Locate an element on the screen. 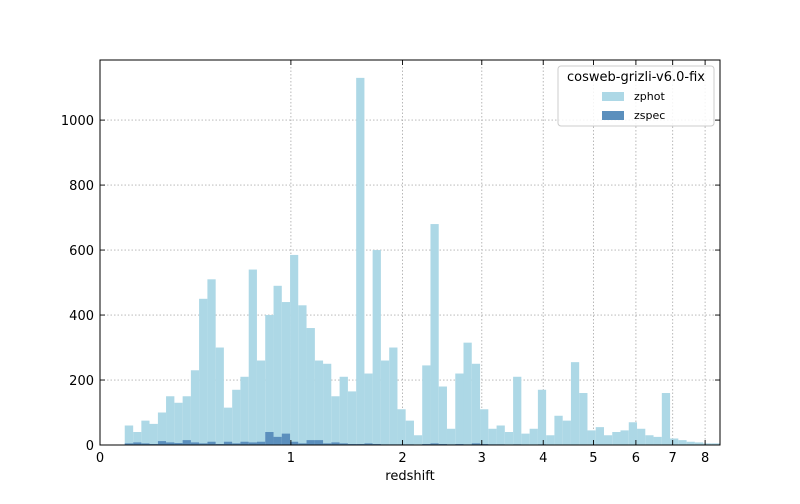 Image resolution: width=800 pixels, height=504 pixels. x-tick-label: 8 is located at coordinates (705, 458).